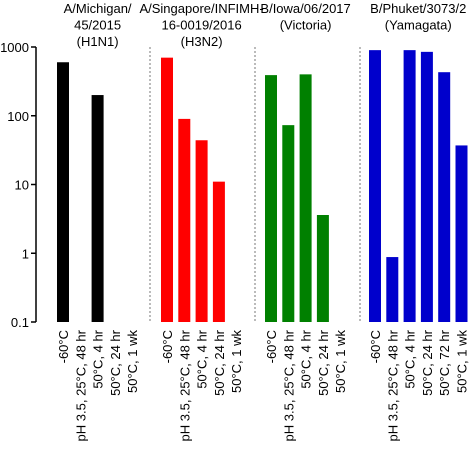 The image size is (474, 474). I want to click on y-tick-label: 1000, so click(14, 47).